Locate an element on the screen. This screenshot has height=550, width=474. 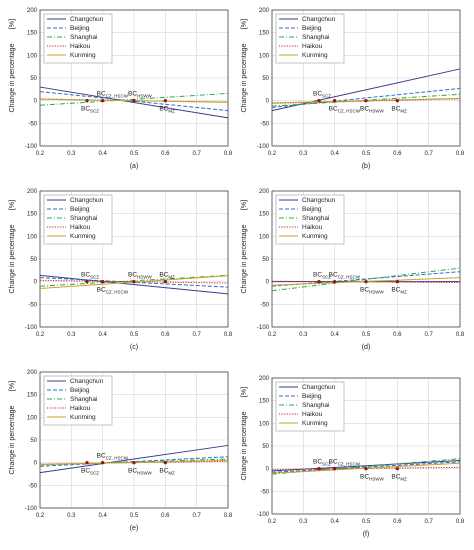
x-tick-label: 0.2 is located at coordinates (272, 335).